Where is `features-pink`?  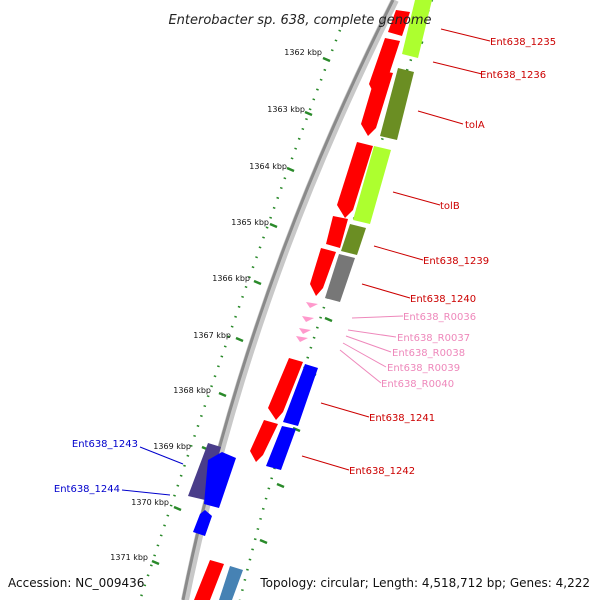
features-pink is located at coordinates (307, 322).